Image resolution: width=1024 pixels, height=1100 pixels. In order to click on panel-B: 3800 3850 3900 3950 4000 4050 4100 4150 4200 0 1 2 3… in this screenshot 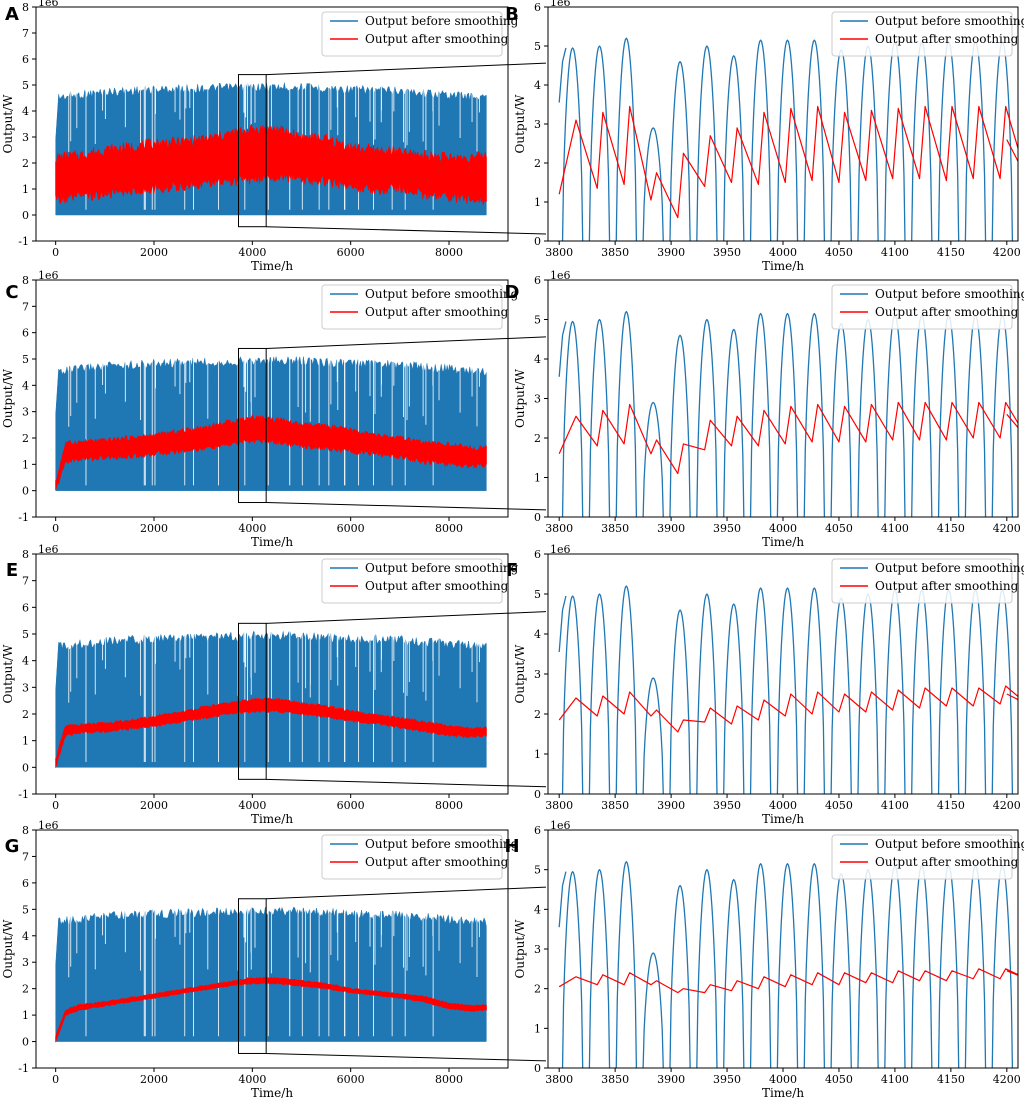, I will do `click(768, 136)`.